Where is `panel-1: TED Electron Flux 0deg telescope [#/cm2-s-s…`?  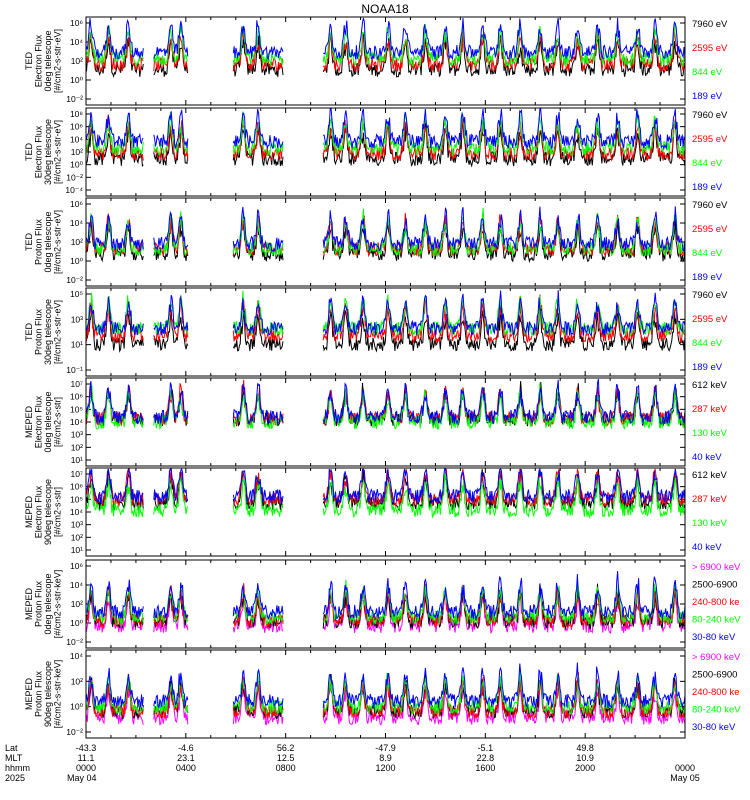
panel-1: TED Electron Flux 0deg telescope [#/cm2-s-s… is located at coordinates (376, 61).